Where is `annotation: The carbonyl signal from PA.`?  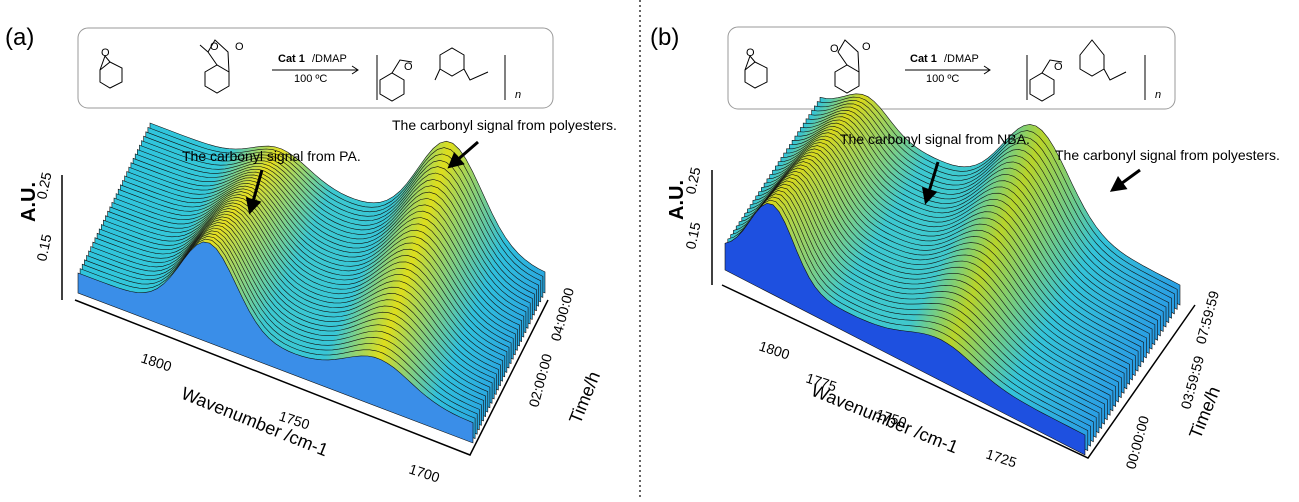 annotation: The carbonyl signal from PA. is located at coordinates (271, 156).